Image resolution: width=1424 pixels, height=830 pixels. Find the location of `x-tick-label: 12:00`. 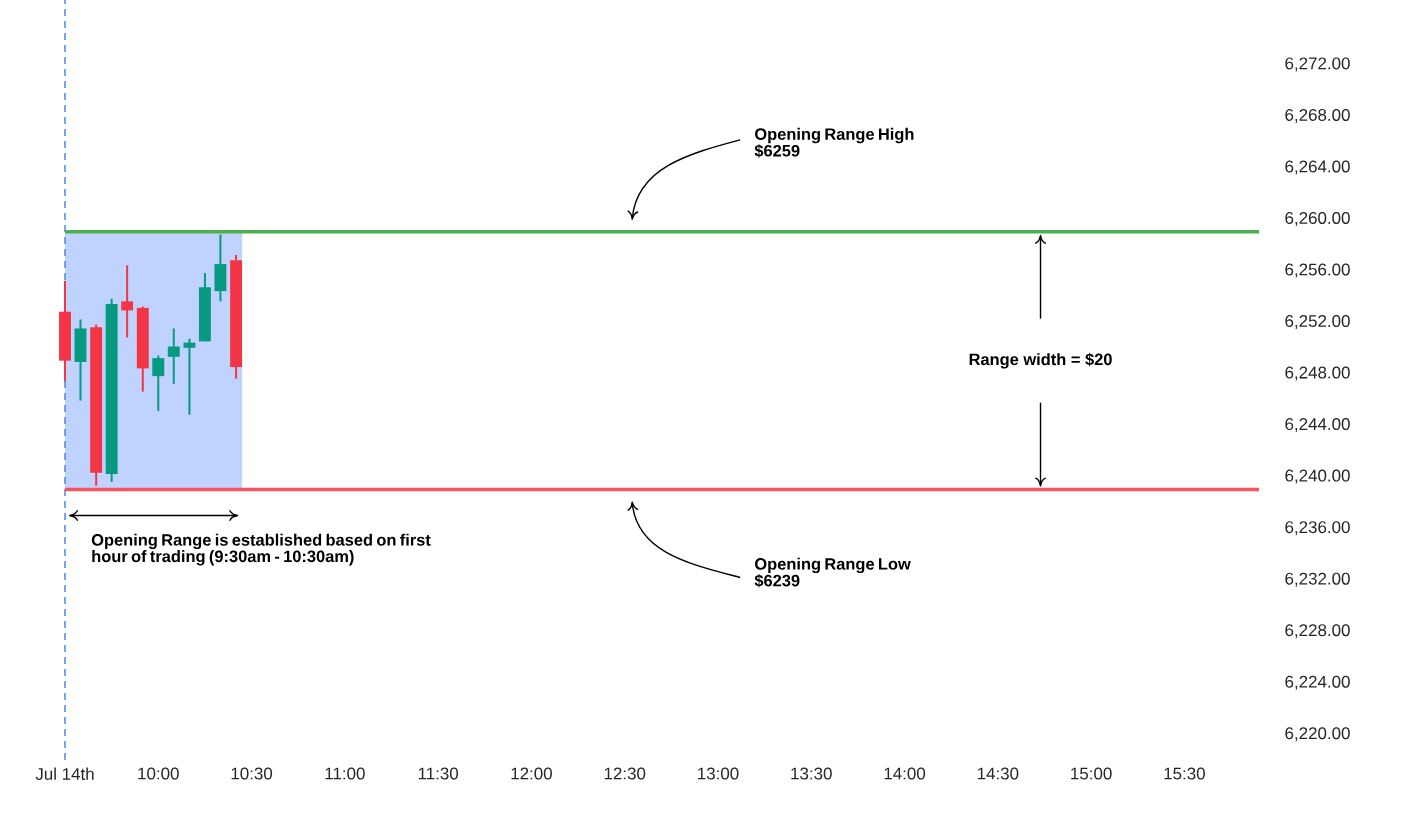

x-tick-label: 12:00 is located at coordinates (531, 773).